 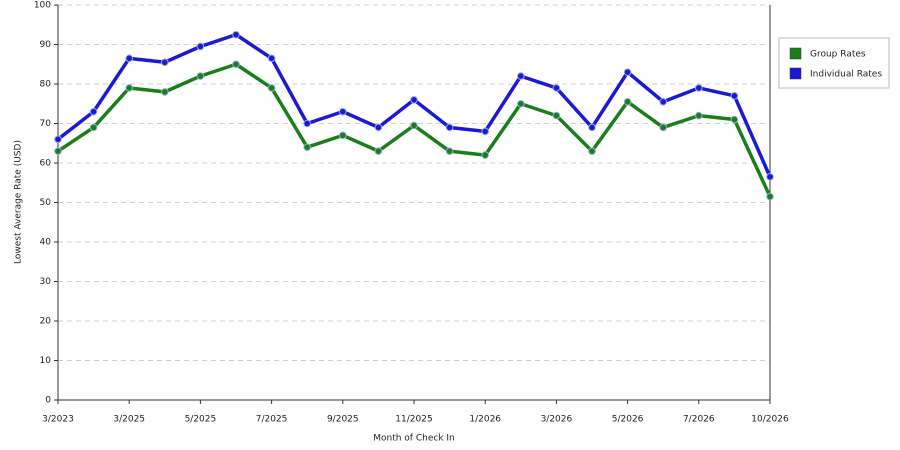 I want to click on y-tick-label: 30, so click(x=46, y=282).